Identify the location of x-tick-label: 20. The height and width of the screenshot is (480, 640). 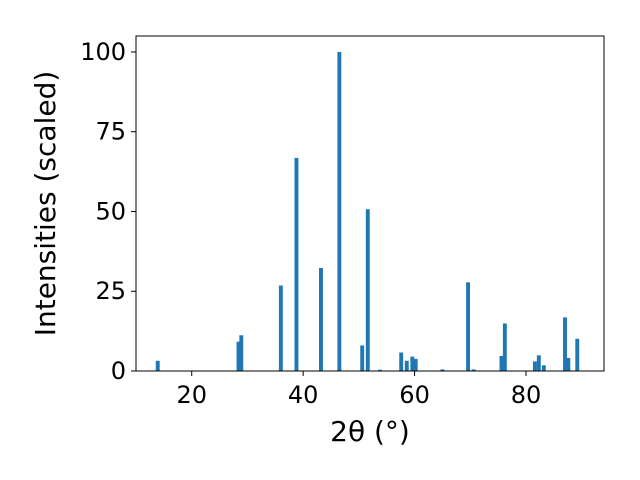
(191, 395).